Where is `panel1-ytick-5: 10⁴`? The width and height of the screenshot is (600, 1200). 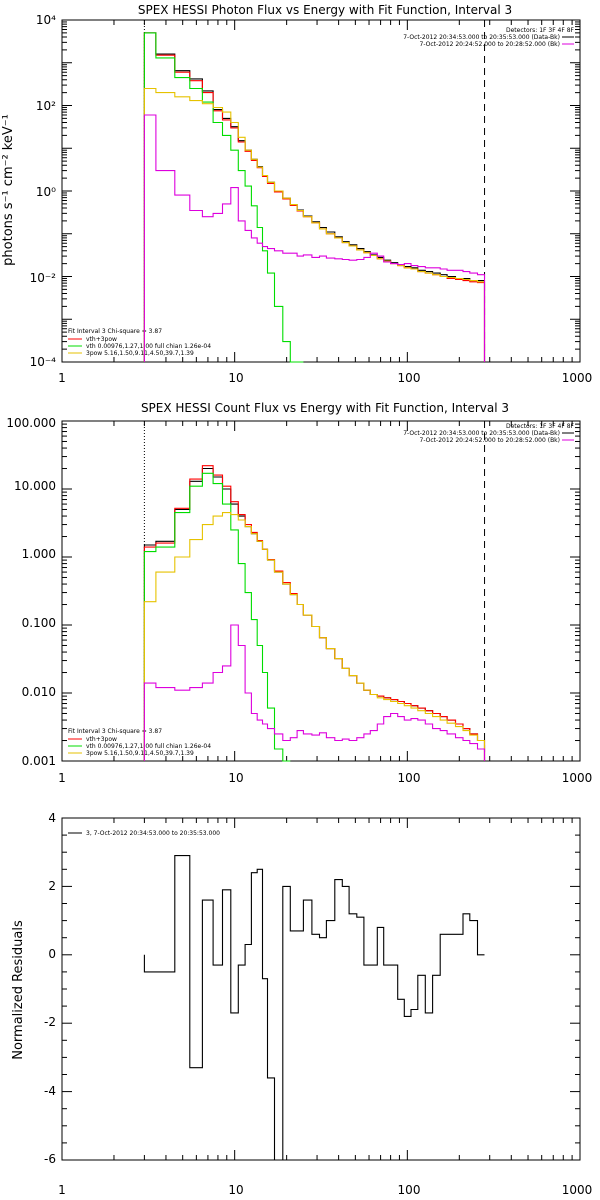
panel1-ytick-5: 10⁴ is located at coordinates (46, 20).